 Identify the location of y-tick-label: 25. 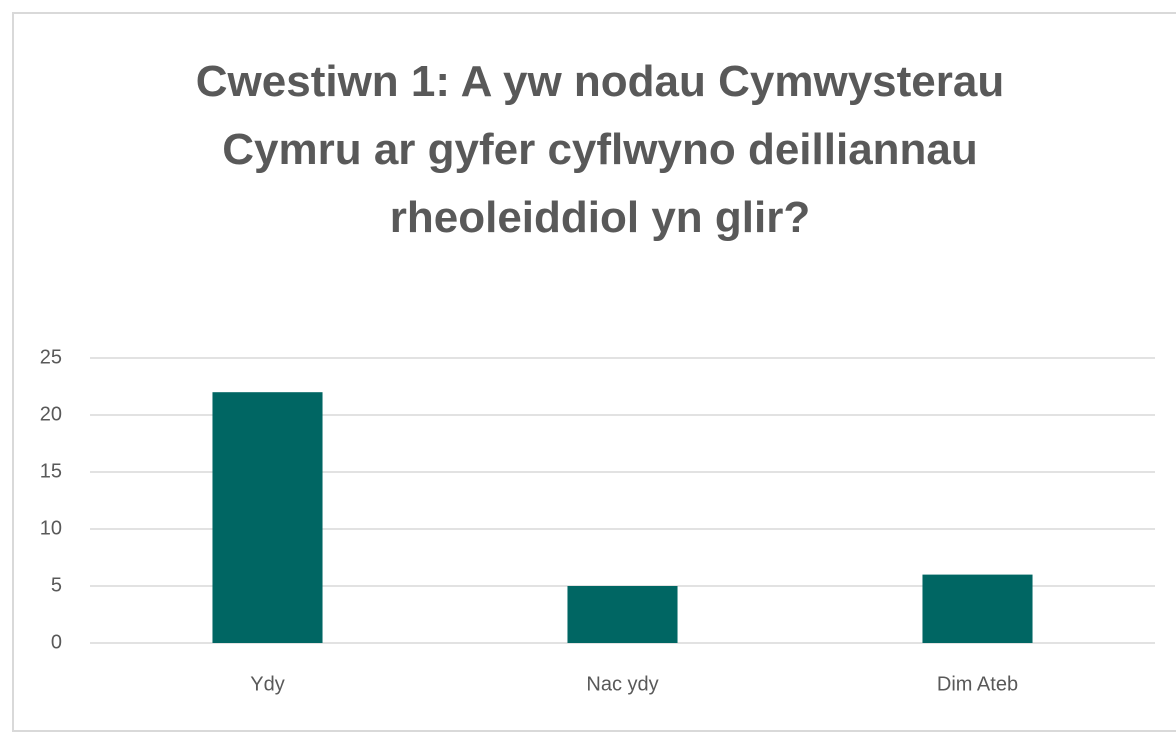
(51, 357).